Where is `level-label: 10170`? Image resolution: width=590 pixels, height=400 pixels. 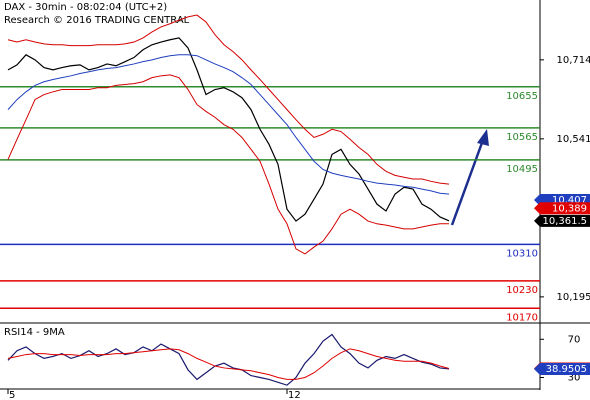
level-label: 10170 is located at coordinates (522, 317).